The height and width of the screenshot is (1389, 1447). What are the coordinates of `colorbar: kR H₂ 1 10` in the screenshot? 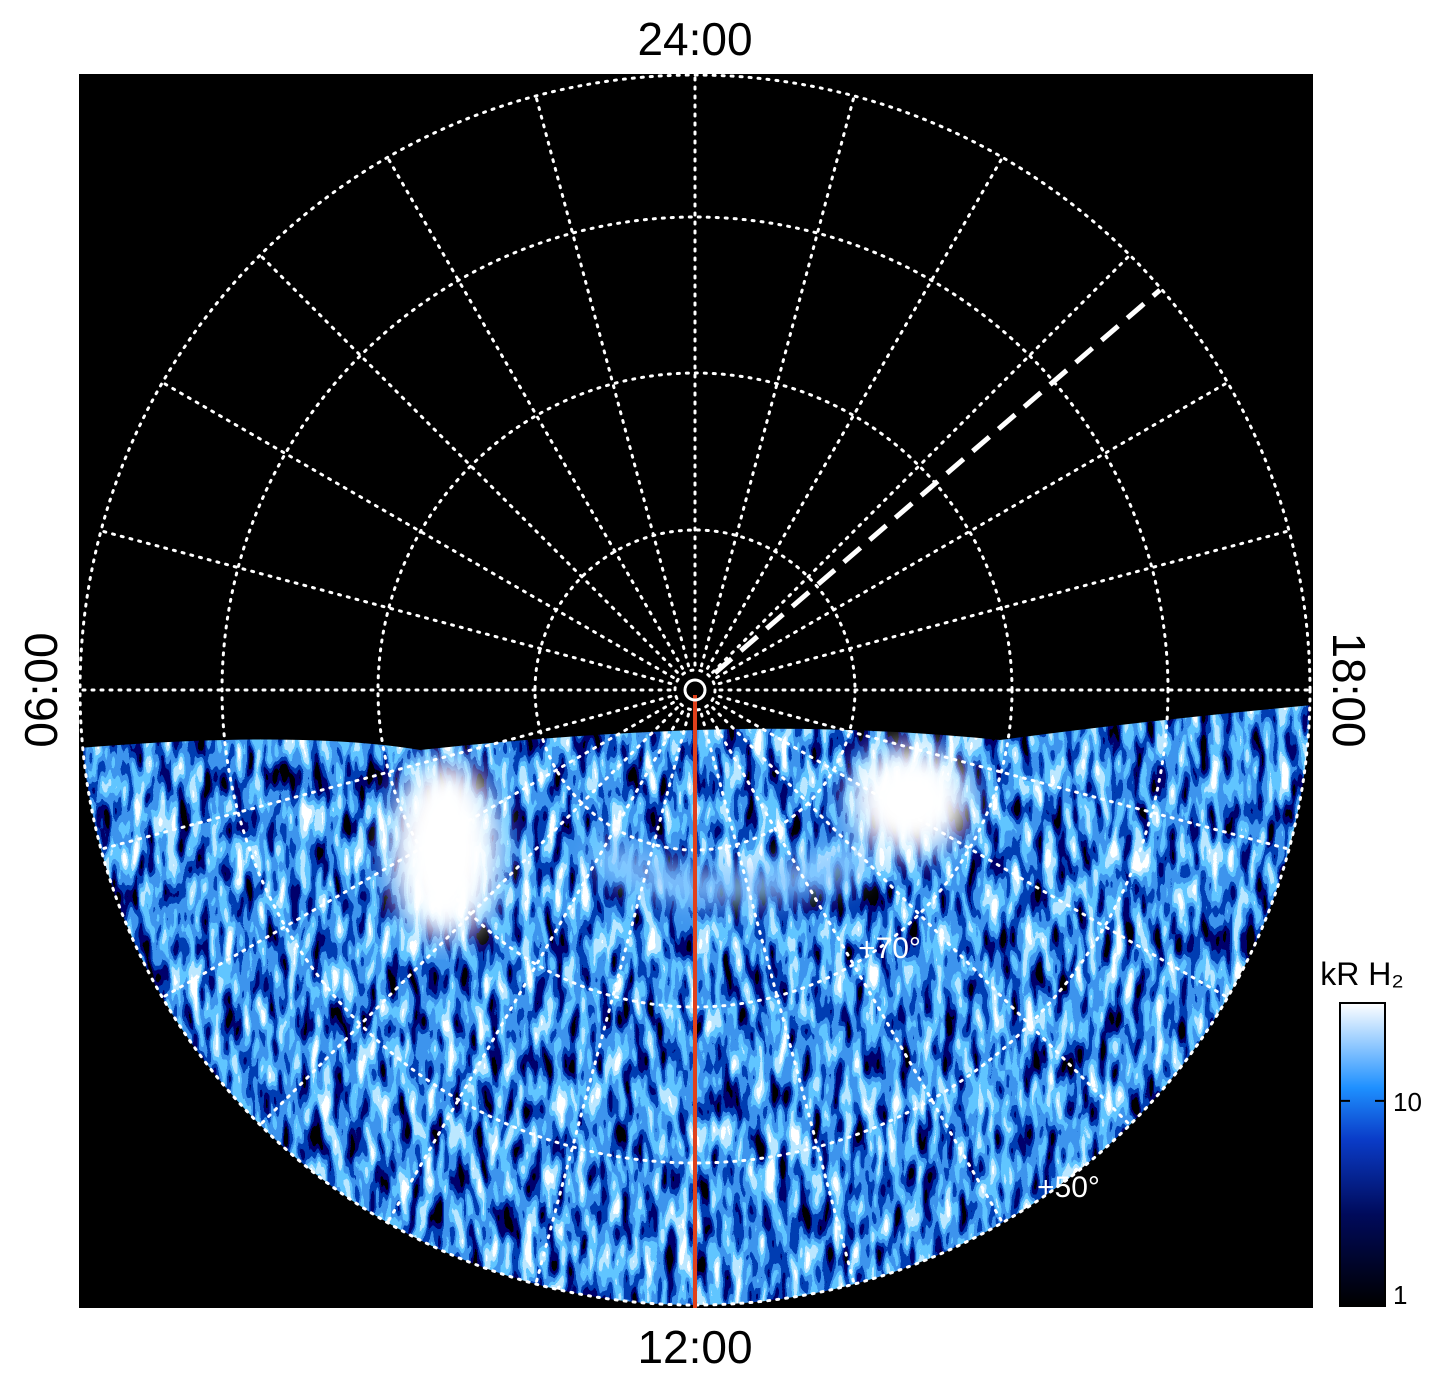 It's located at (1371, 1133).